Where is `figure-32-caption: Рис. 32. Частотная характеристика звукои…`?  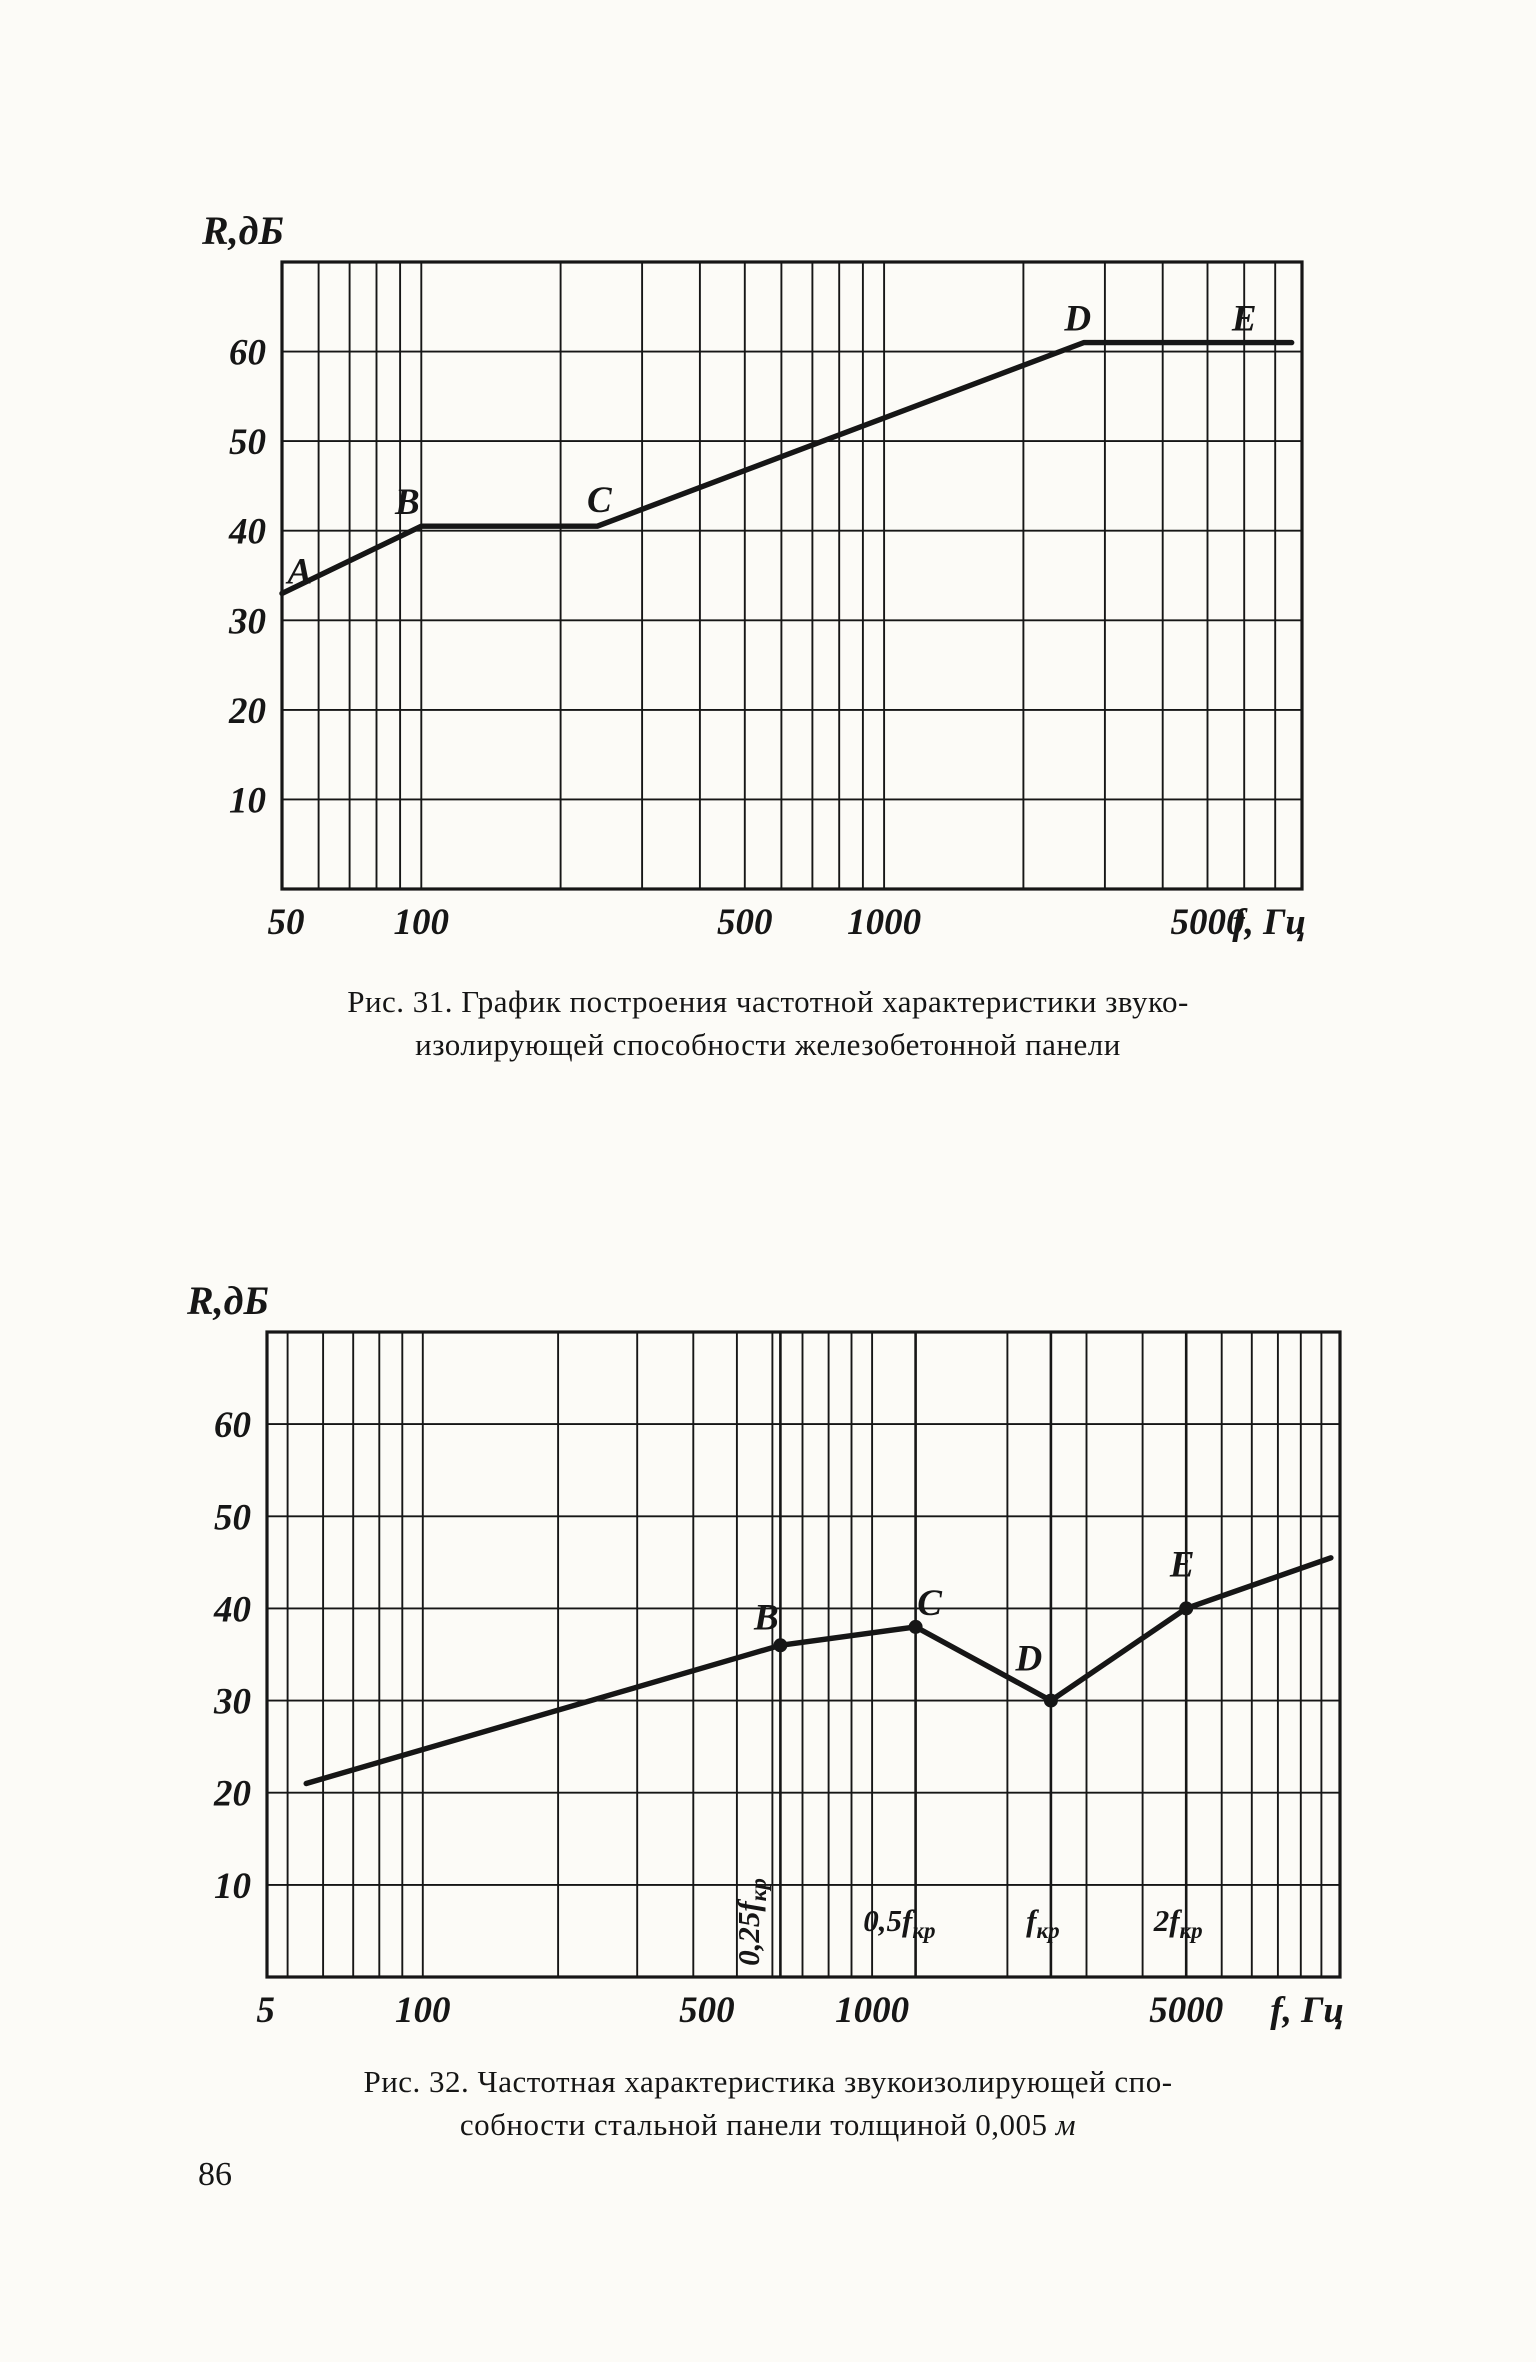 figure-32-caption: Рис. 32. Частотная характеристика звукои… is located at coordinates (768, 2103).